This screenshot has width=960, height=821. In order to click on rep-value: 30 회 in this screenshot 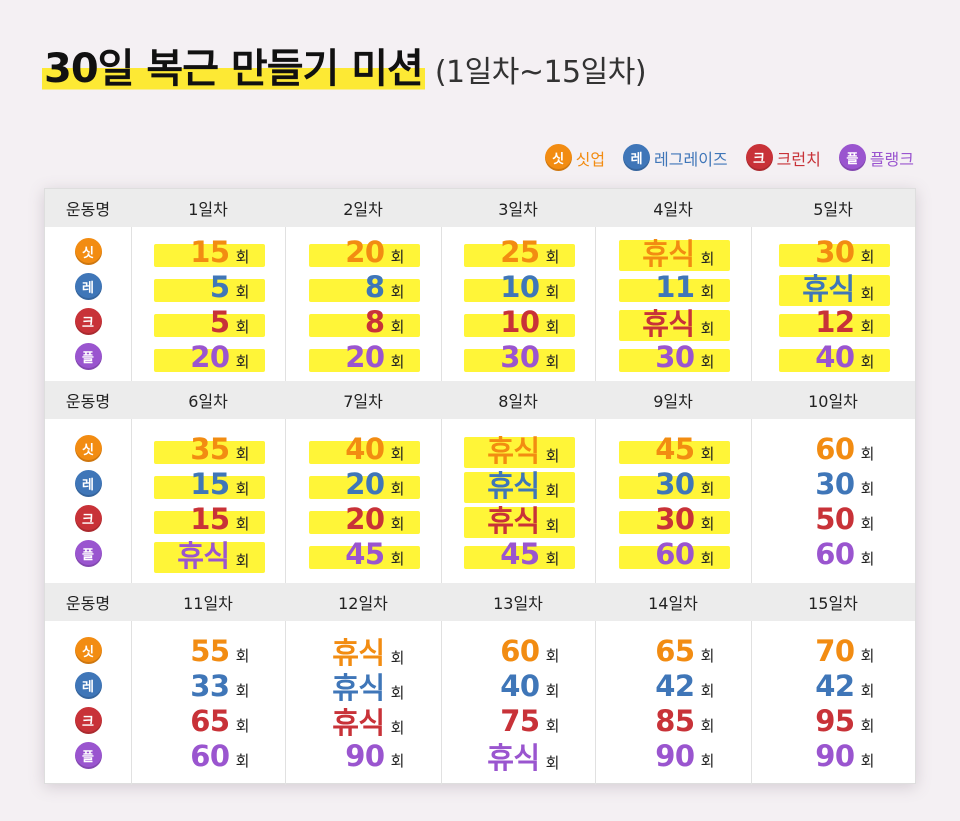, I will do `click(674, 357)`.